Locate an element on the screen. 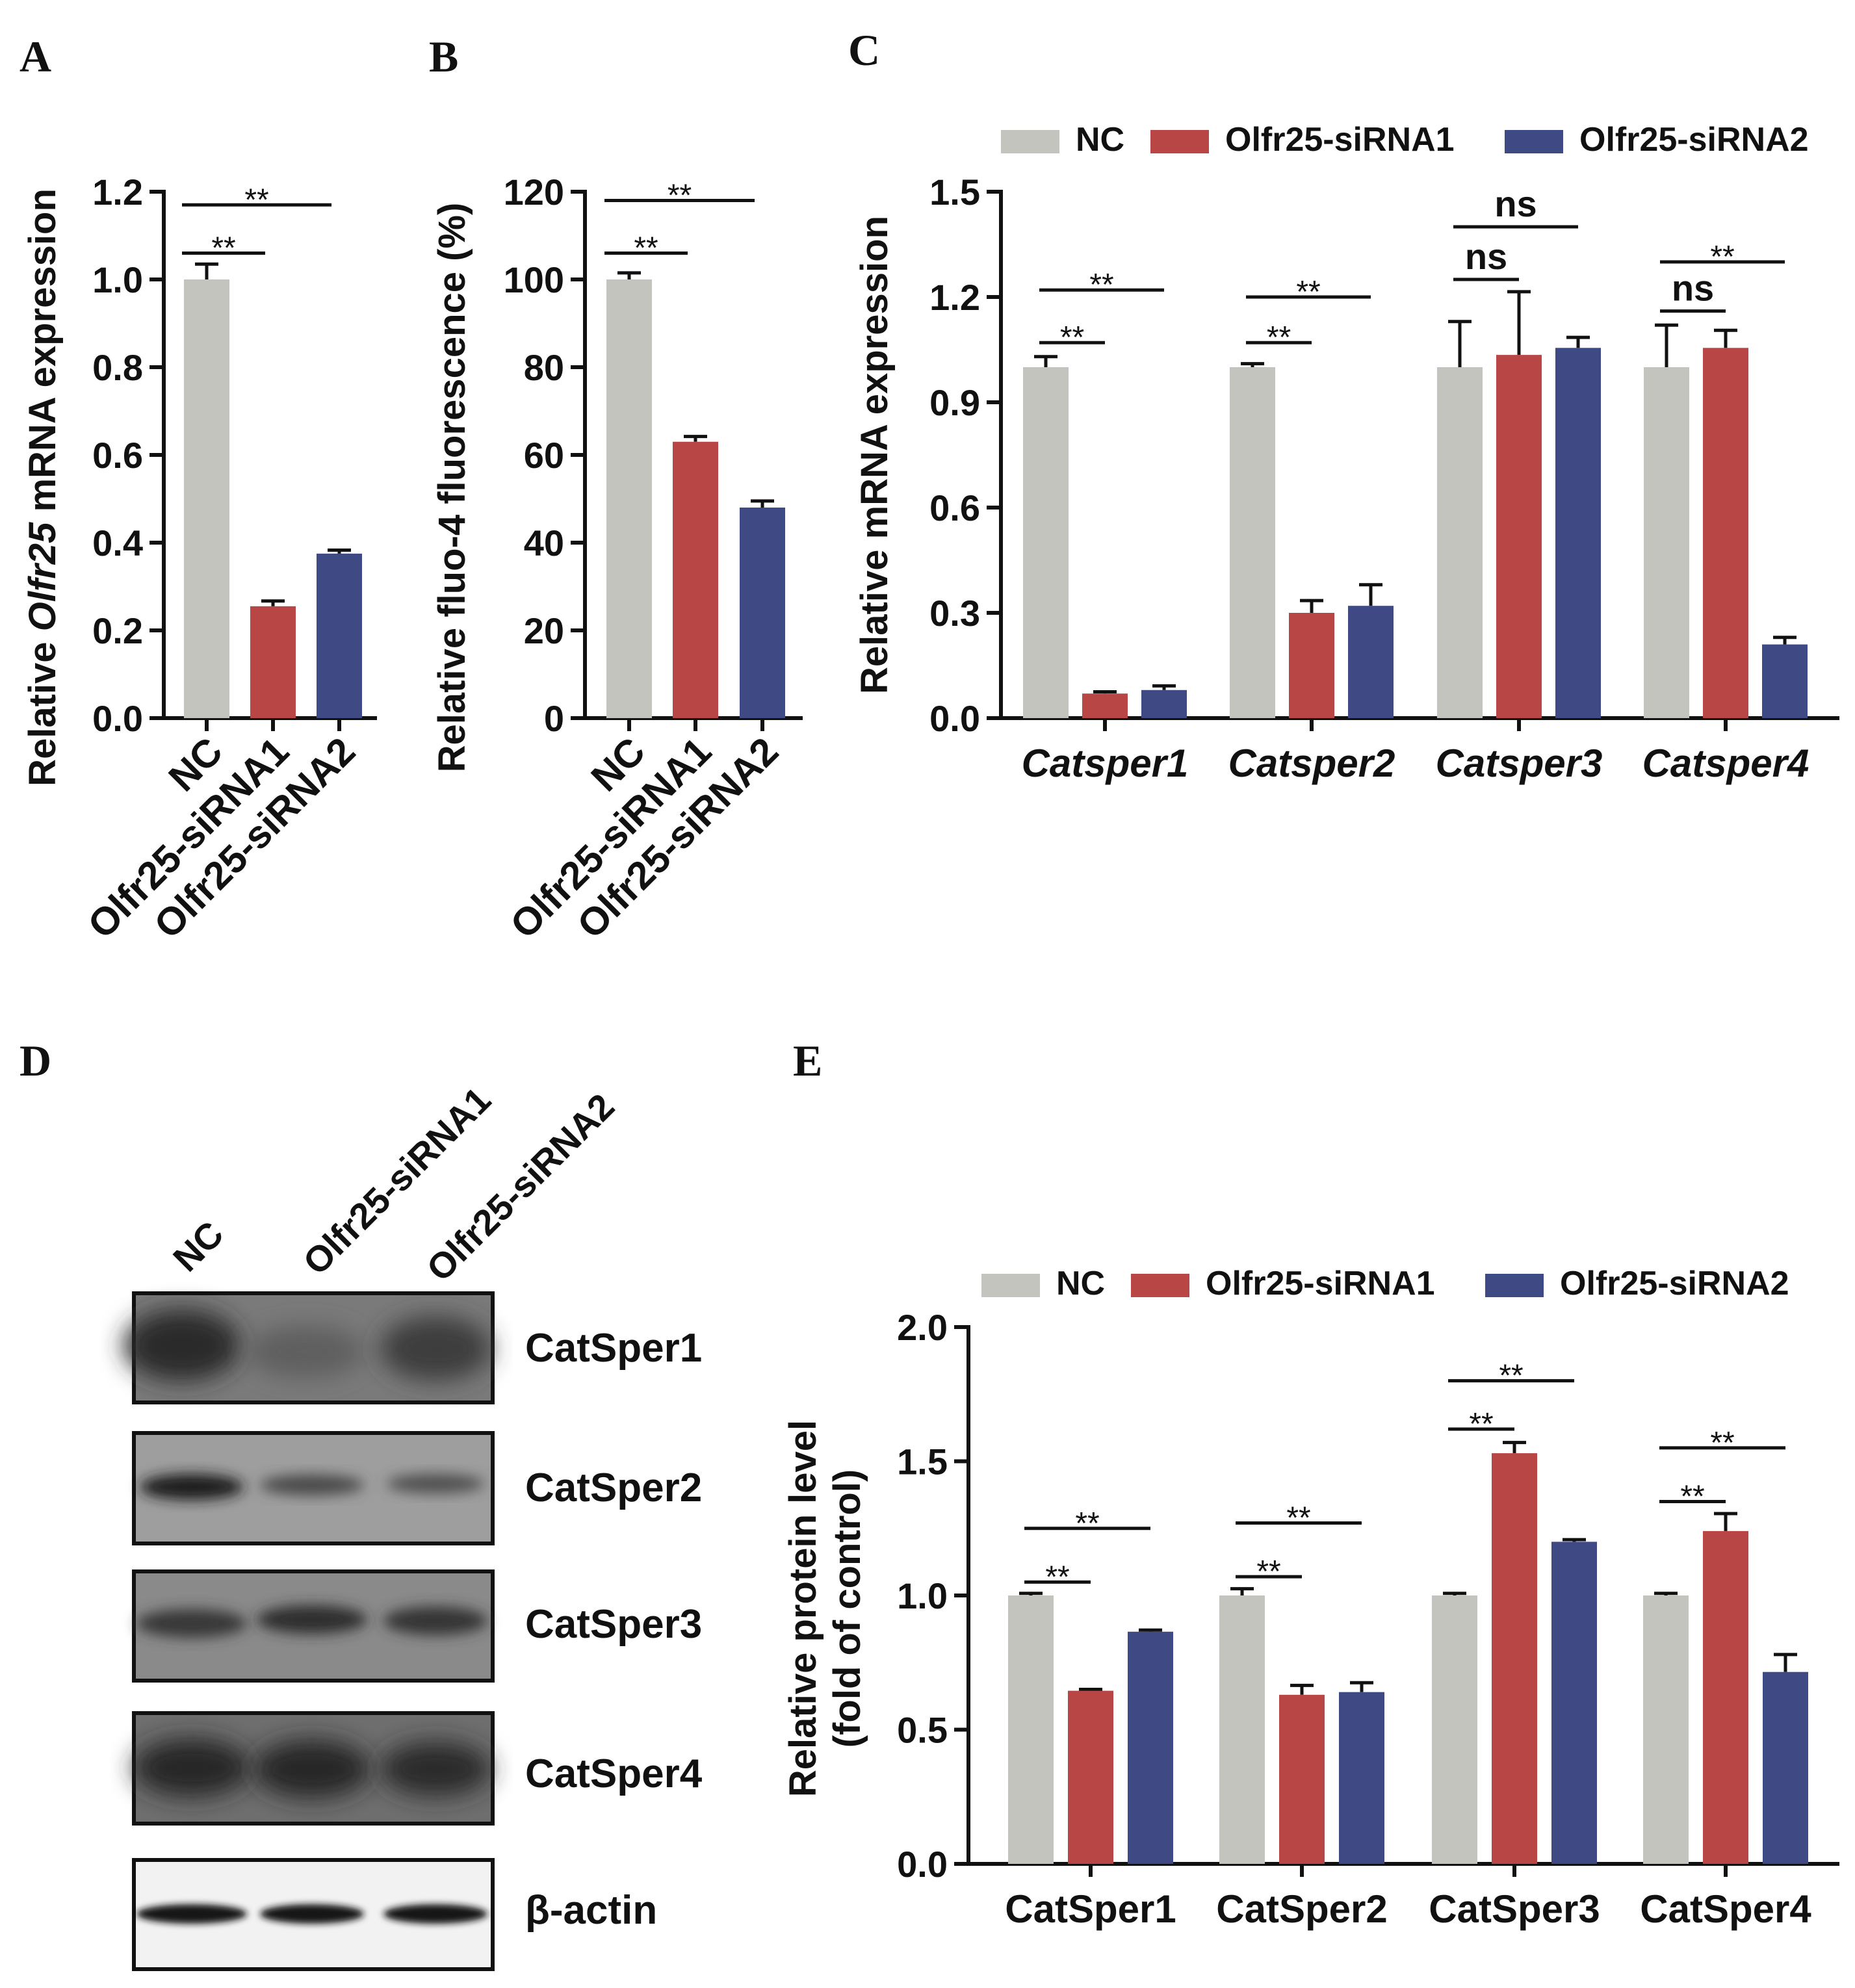 Image resolution: width=1855 pixels, height=1988 pixels. x-tick-label: CatSper1 is located at coordinates (1091, 1909).